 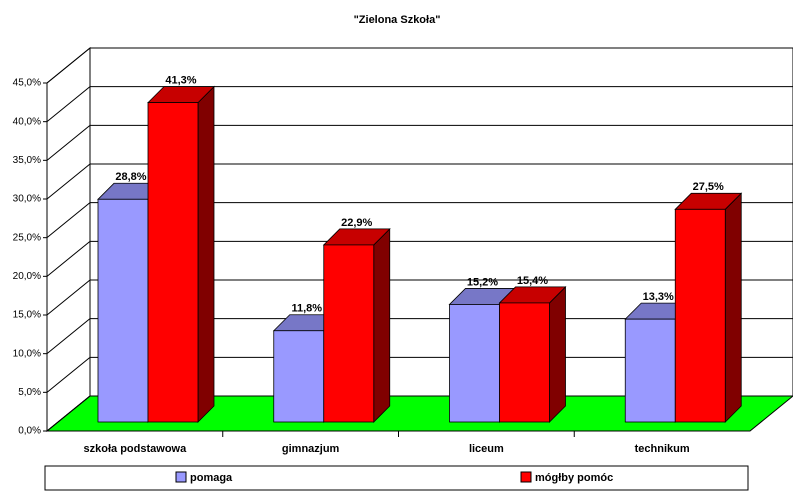 I want to click on y-tick-label: 45,0%, so click(x=27, y=83).